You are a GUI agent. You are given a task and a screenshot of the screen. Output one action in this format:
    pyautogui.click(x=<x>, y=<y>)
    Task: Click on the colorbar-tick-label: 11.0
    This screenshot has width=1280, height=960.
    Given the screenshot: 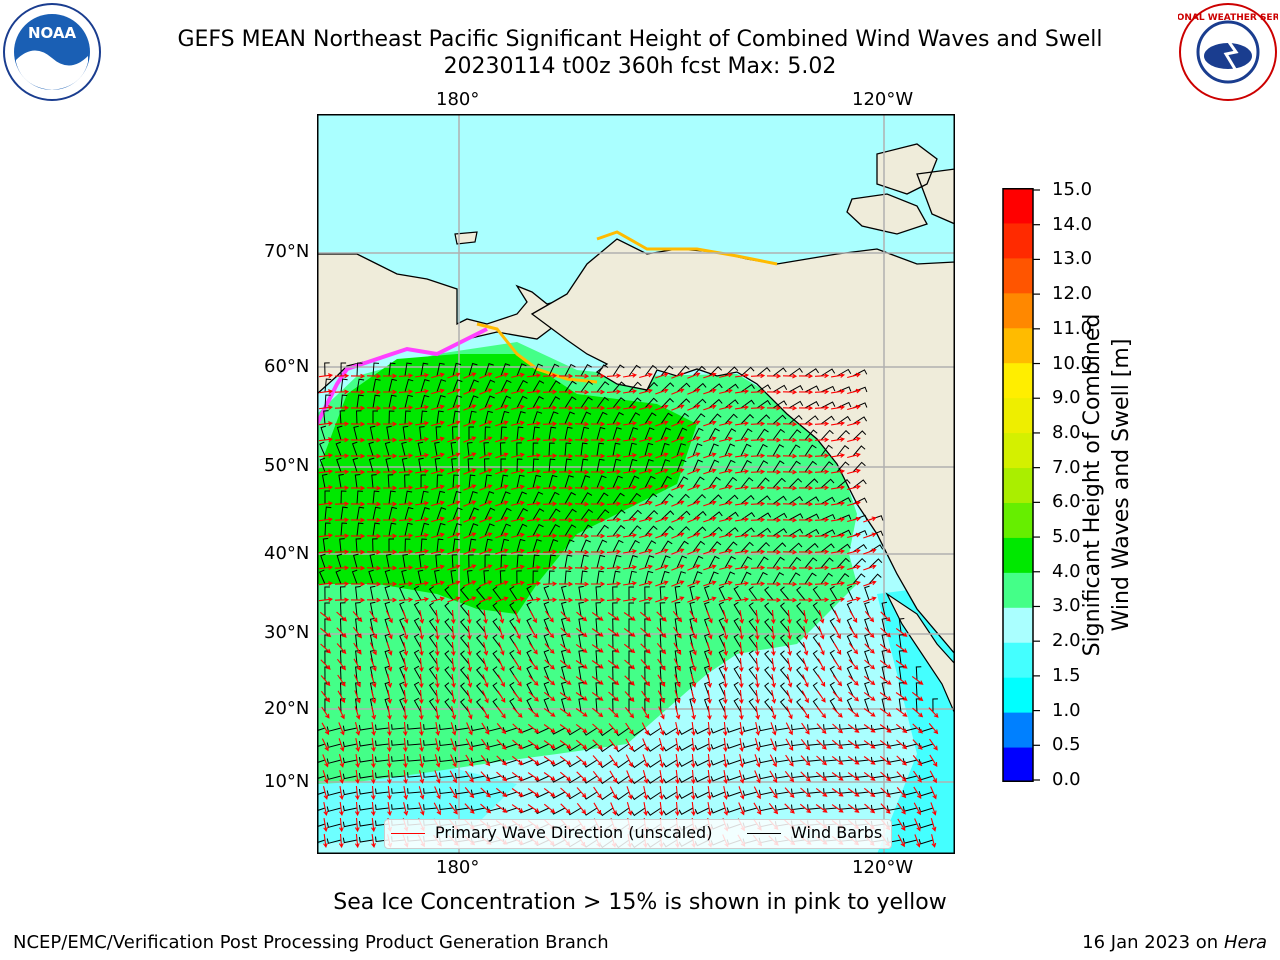 What is the action you would take?
    pyautogui.click(x=1072, y=328)
    